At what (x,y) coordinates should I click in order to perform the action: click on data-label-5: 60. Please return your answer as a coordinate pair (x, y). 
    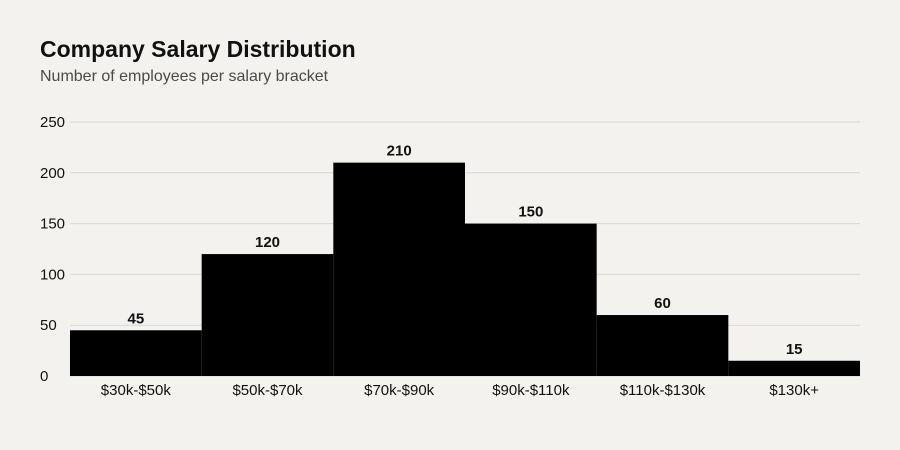
    Looking at the image, I should click on (662, 303).